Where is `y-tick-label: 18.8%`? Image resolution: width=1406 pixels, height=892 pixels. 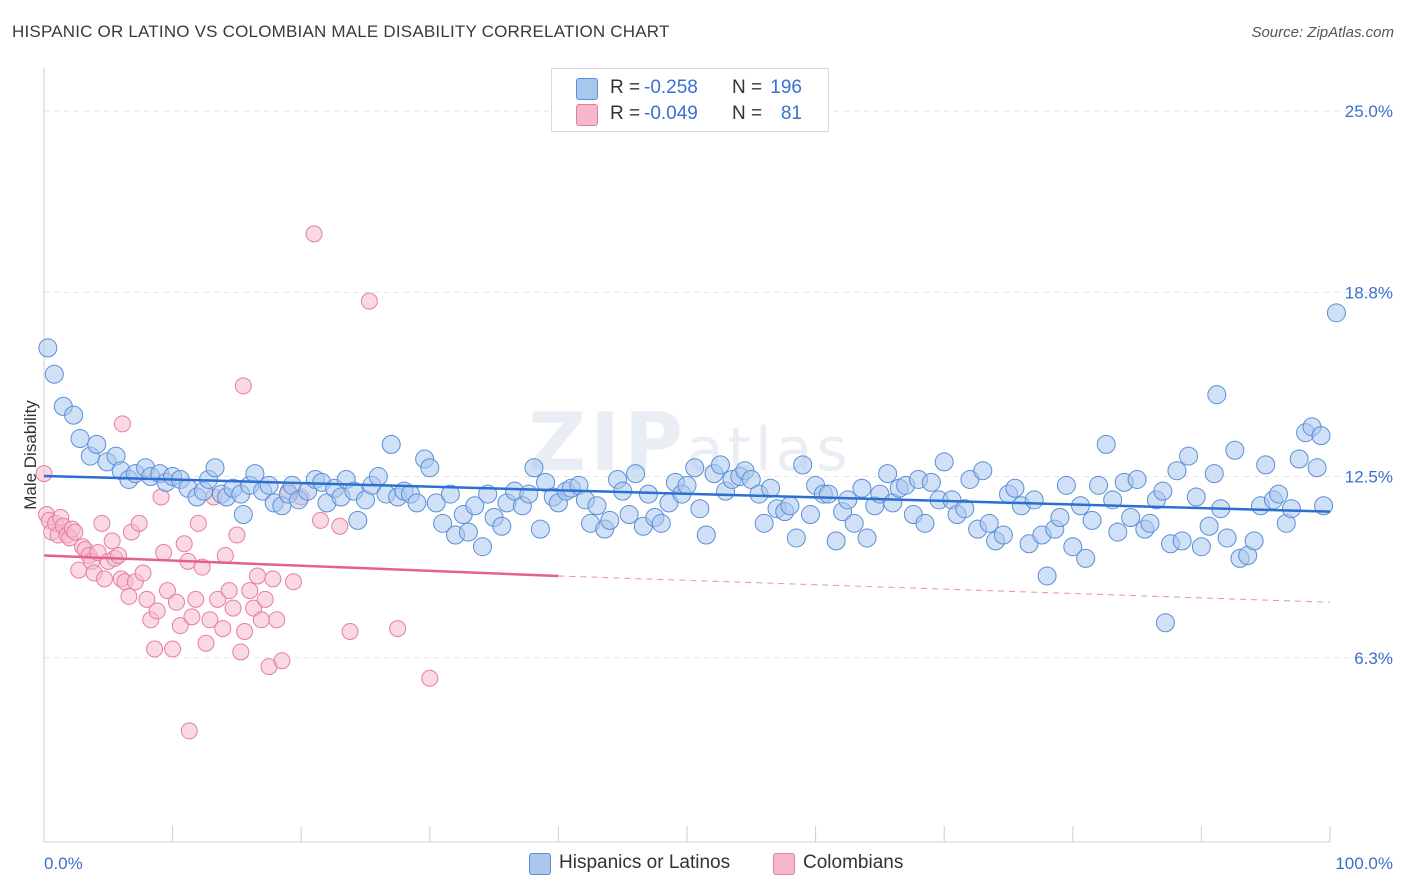
y-tick-label: 18.8% is located at coordinates (1369, 292).